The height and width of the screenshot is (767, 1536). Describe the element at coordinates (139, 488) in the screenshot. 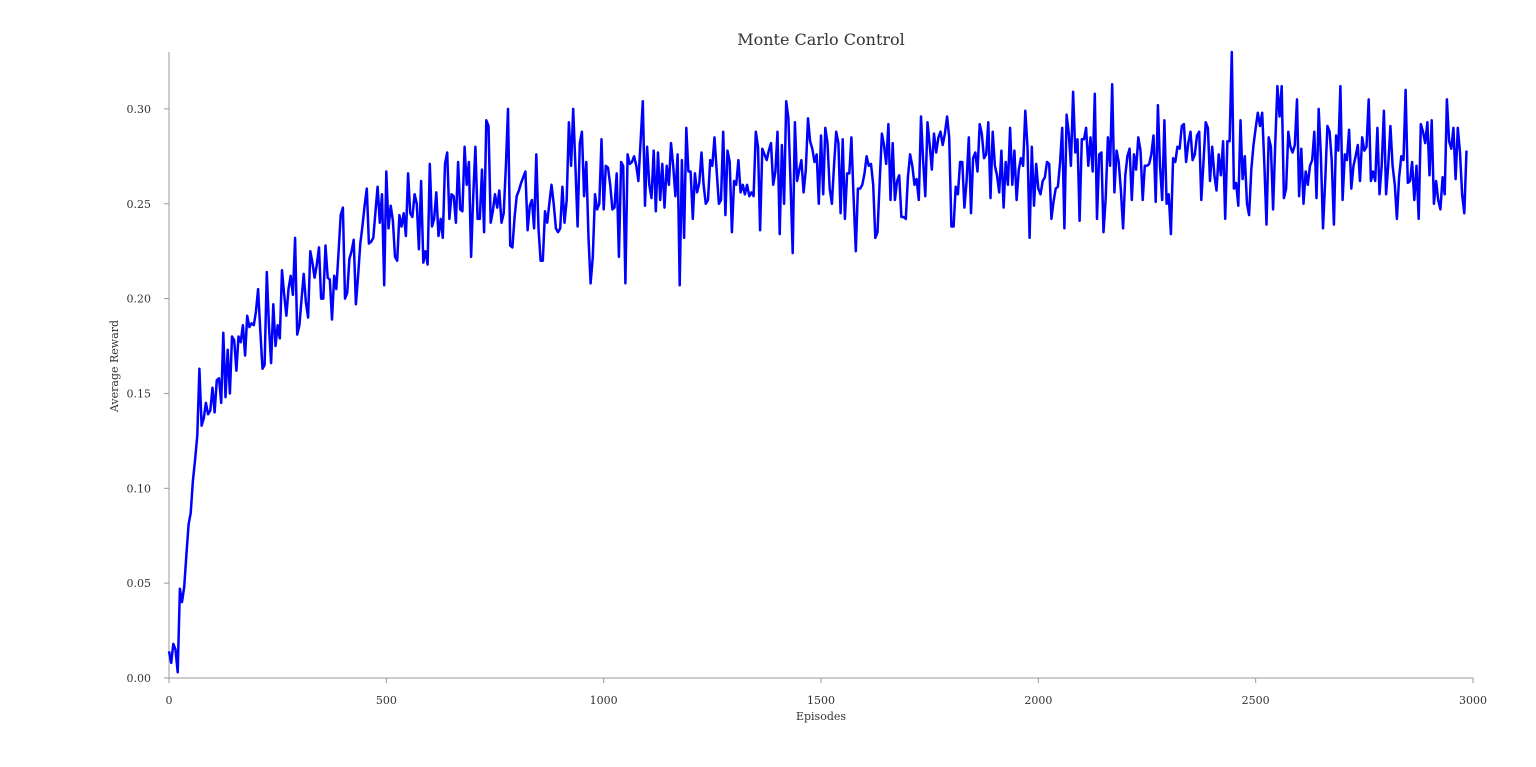

I see `y-tick-label: 0.10` at that location.